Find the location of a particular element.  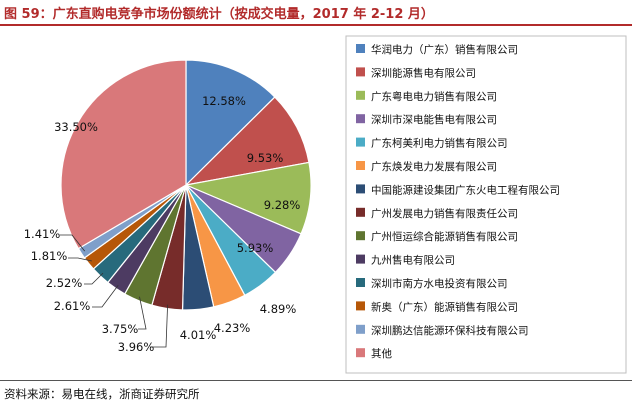

slice-data-label: 4.01% is located at coordinates (198, 335).